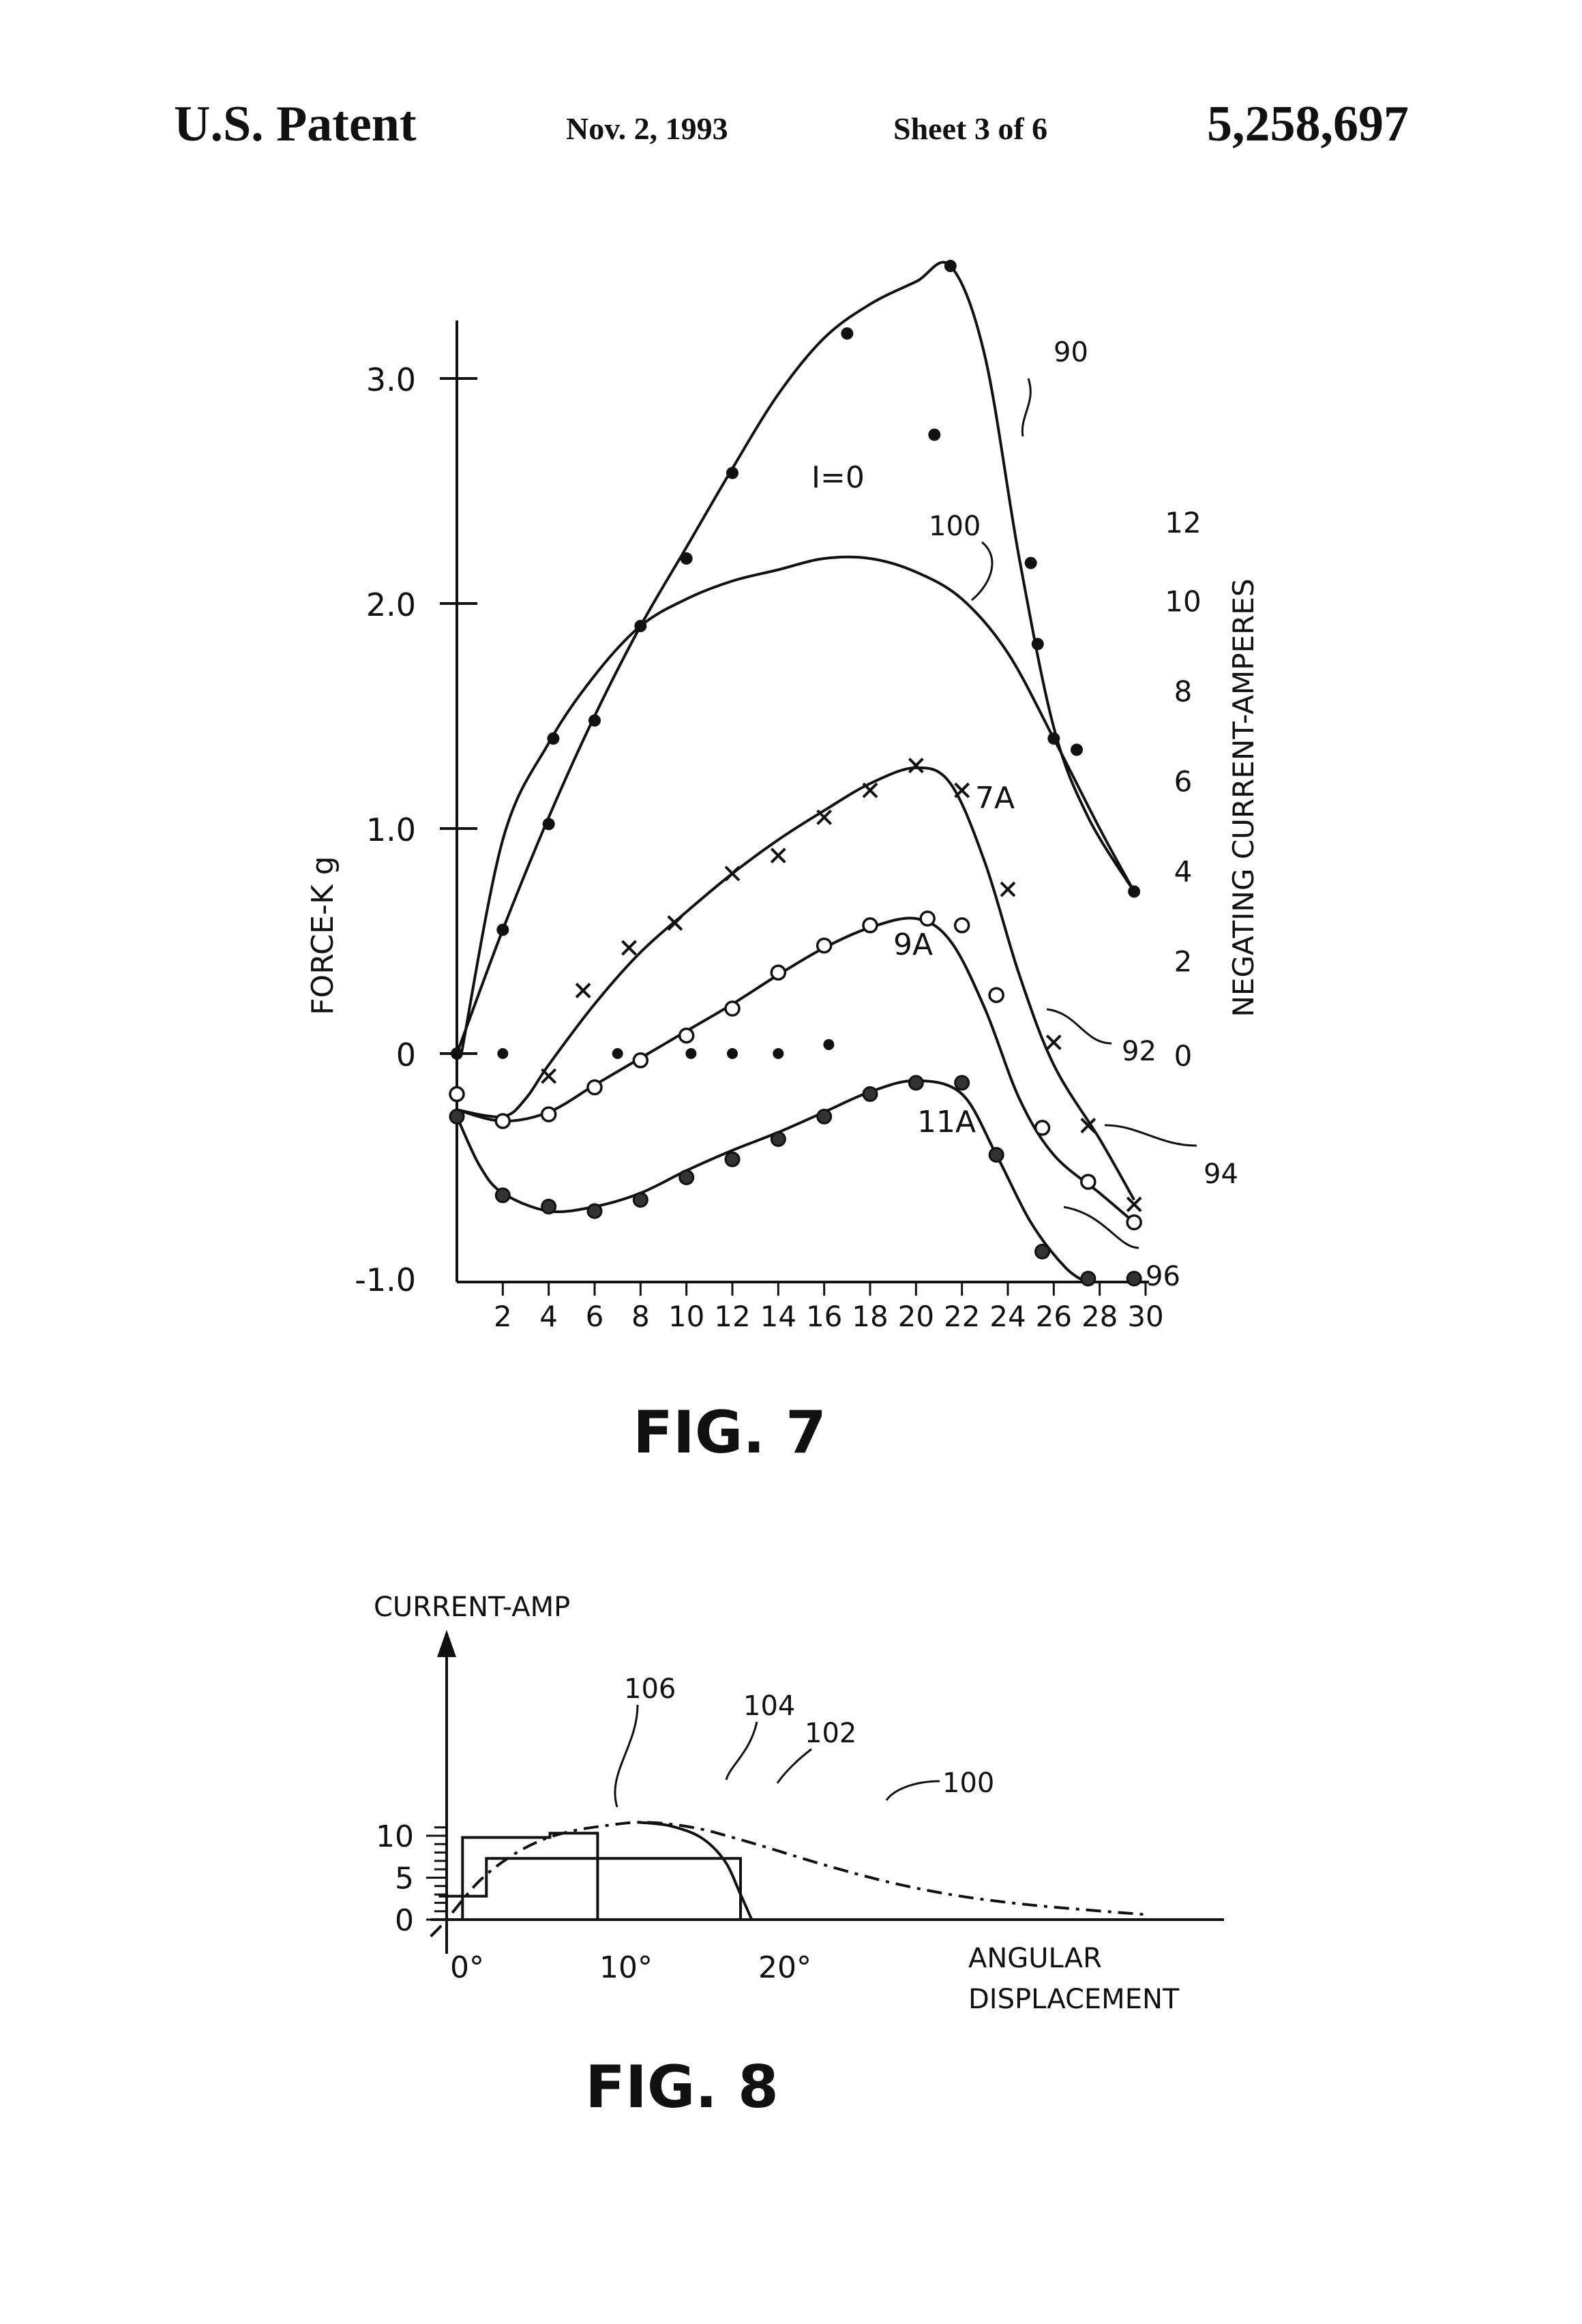  What do you see at coordinates (870, 1316) in the screenshot?
I see `x-tick-label: 18` at bounding box center [870, 1316].